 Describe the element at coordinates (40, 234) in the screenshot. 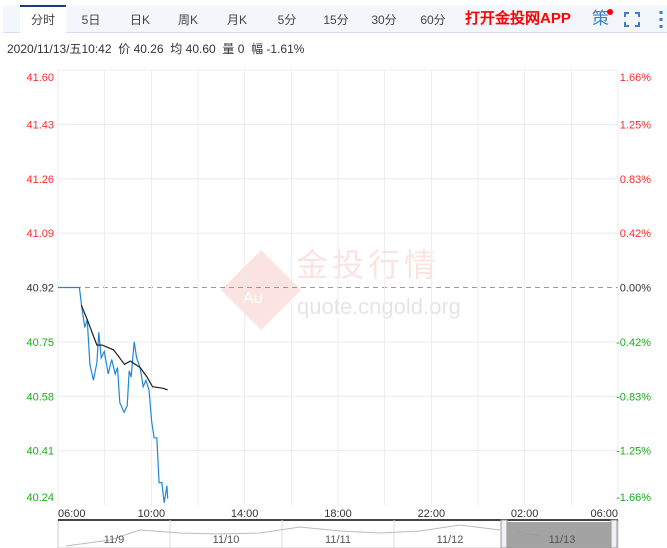

I see `y-tick-left: 41.09` at that location.